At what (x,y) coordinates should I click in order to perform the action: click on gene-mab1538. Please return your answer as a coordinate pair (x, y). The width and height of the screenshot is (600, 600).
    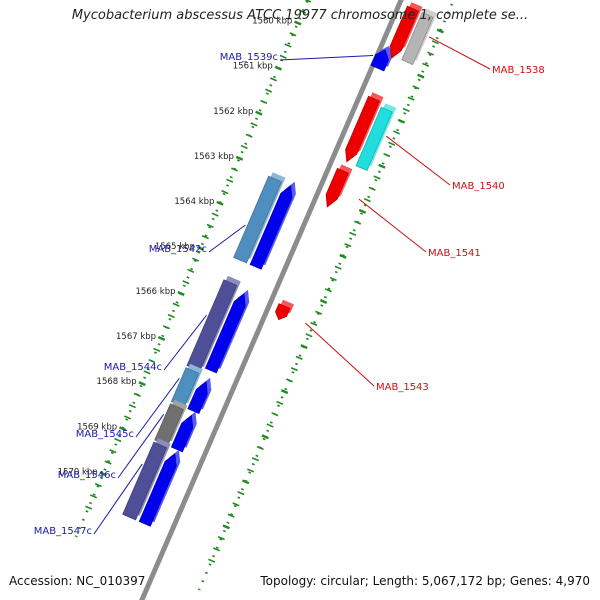
    Looking at the image, I should click on (404, 32).